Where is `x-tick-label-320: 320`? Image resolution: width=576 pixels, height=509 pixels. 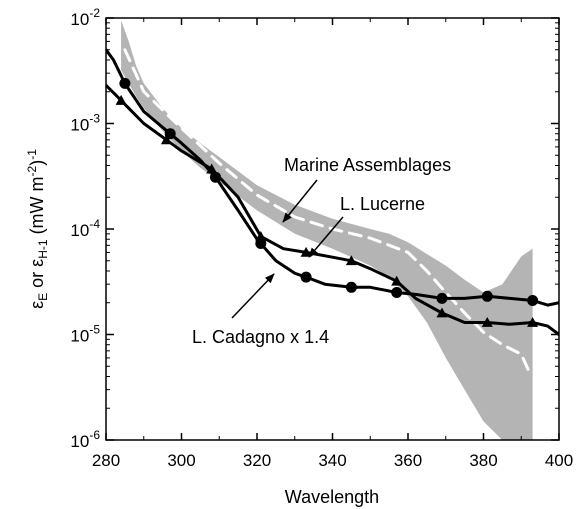
x-tick-label-320: 320 is located at coordinates (257, 460).